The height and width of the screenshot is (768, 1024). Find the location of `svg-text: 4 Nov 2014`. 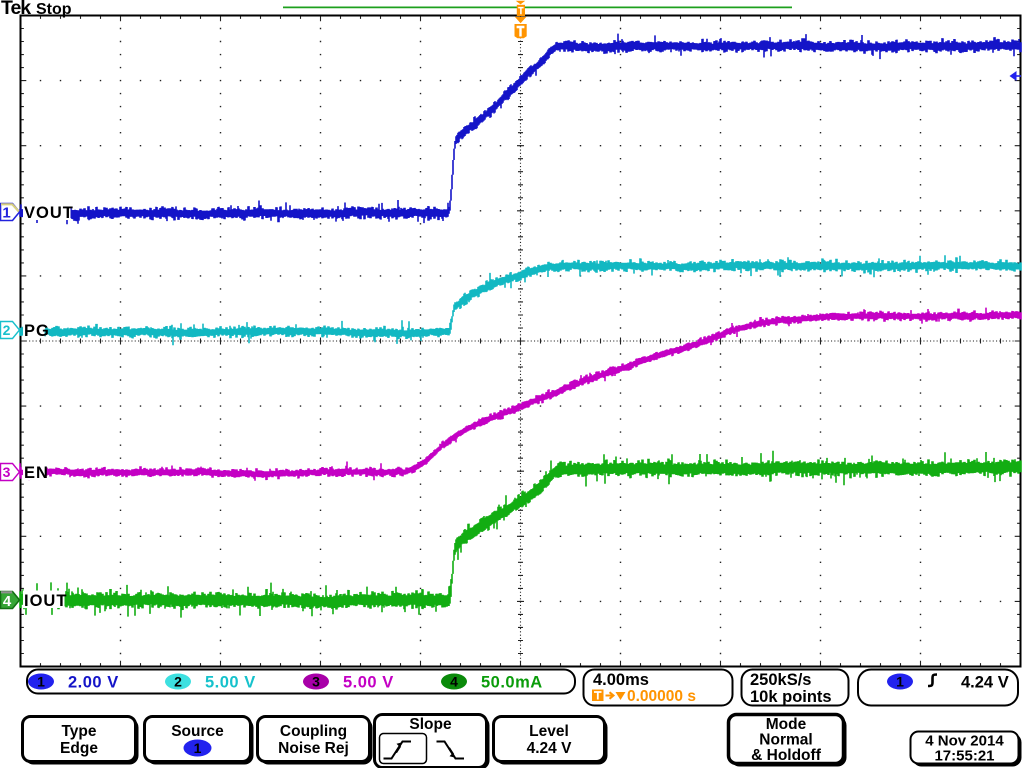

svg-text: 4 Nov 2014 is located at coordinates (964, 740).